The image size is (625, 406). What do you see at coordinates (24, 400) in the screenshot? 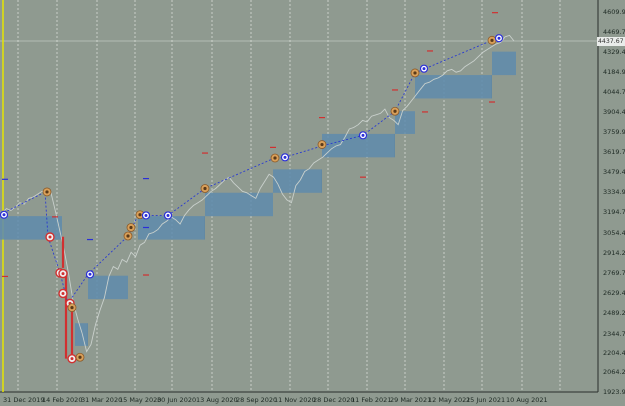
I see `x-tick-label: 31 Dec 2019` at bounding box center [24, 400].